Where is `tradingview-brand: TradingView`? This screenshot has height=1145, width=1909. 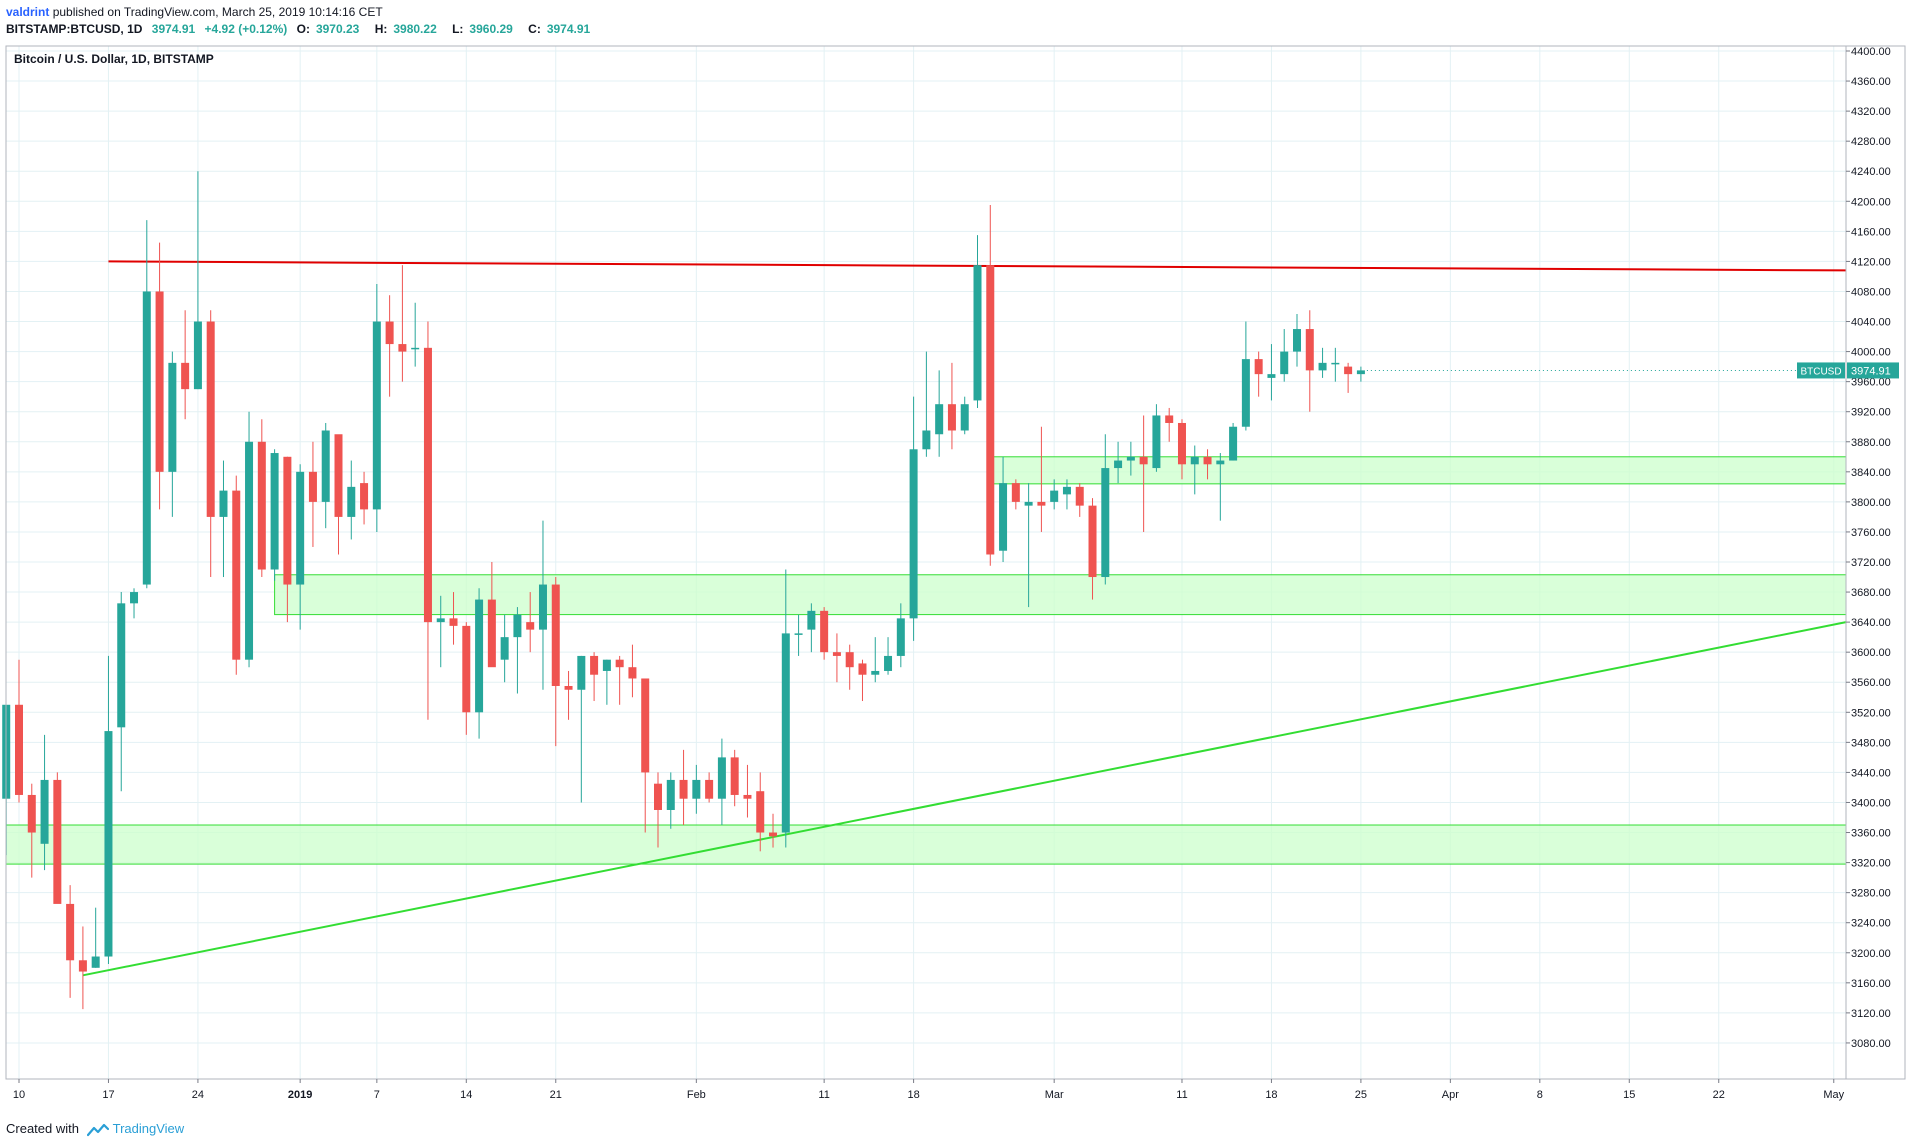
tradingview-brand: TradingView is located at coordinates (148, 1128).